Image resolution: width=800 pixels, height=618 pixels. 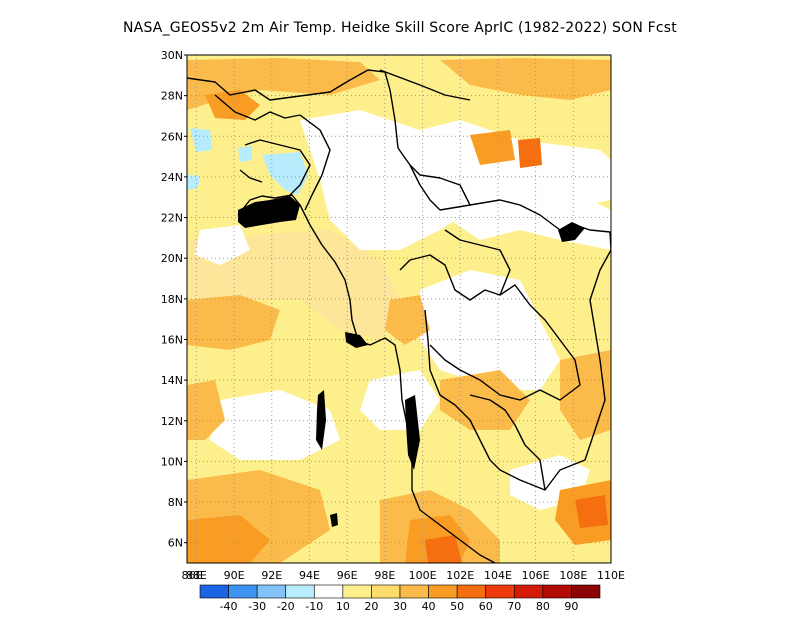 What do you see at coordinates (172, 177) in the screenshot?
I see `lat-tick-label: 24N` at bounding box center [172, 177].